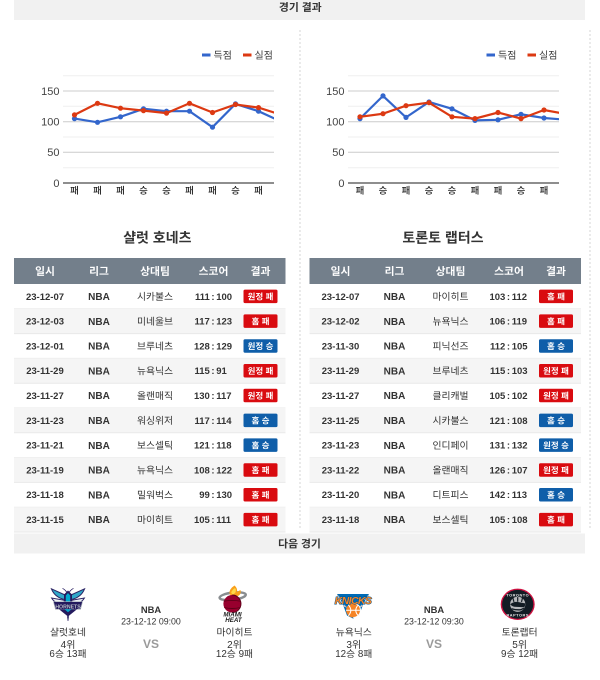 This screenshot has height=680, width=600. What do you see at coordinates (45, 297) in the screenshot?
I see `svg-text: 23-12-07` at bounding box center [45, 297].